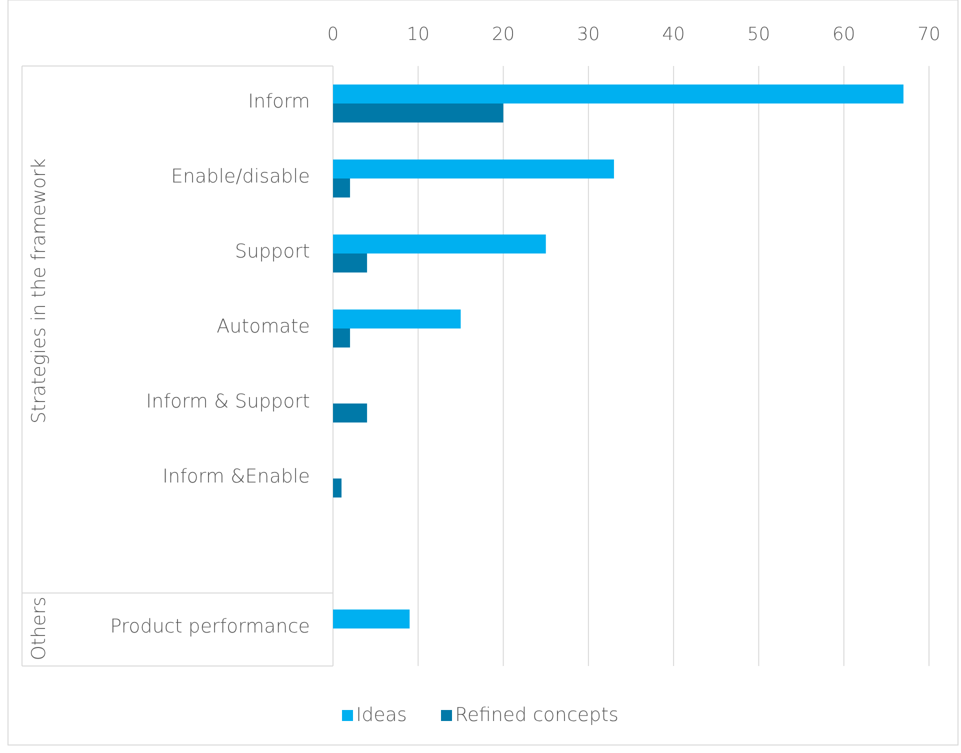 This screenshot has height=753, width=961. I want to click on y-tick-label: Support, so click(272, 251).